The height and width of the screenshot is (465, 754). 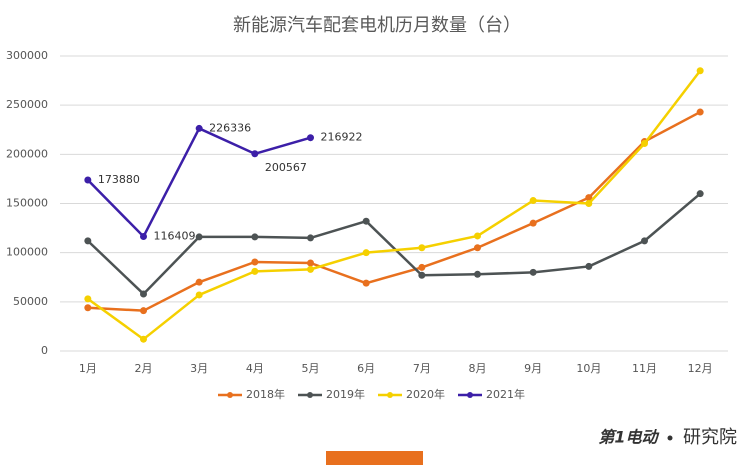 I want to click on x-tick-label: 12月, so click(x=700, y=368).